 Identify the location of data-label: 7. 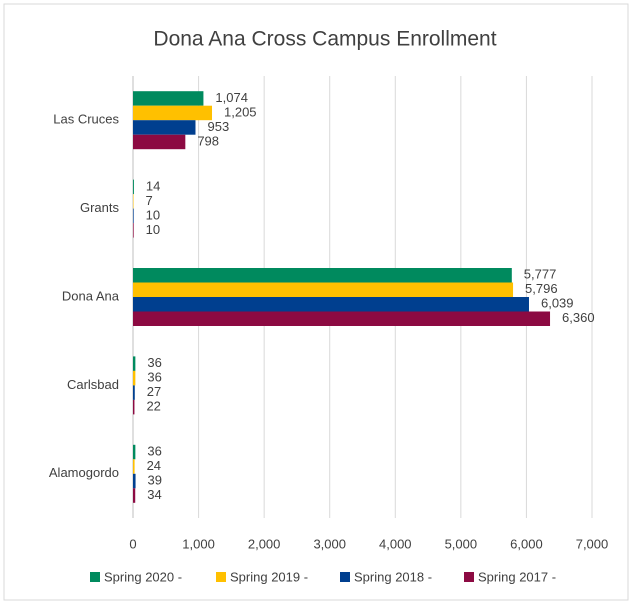
(148, 200).